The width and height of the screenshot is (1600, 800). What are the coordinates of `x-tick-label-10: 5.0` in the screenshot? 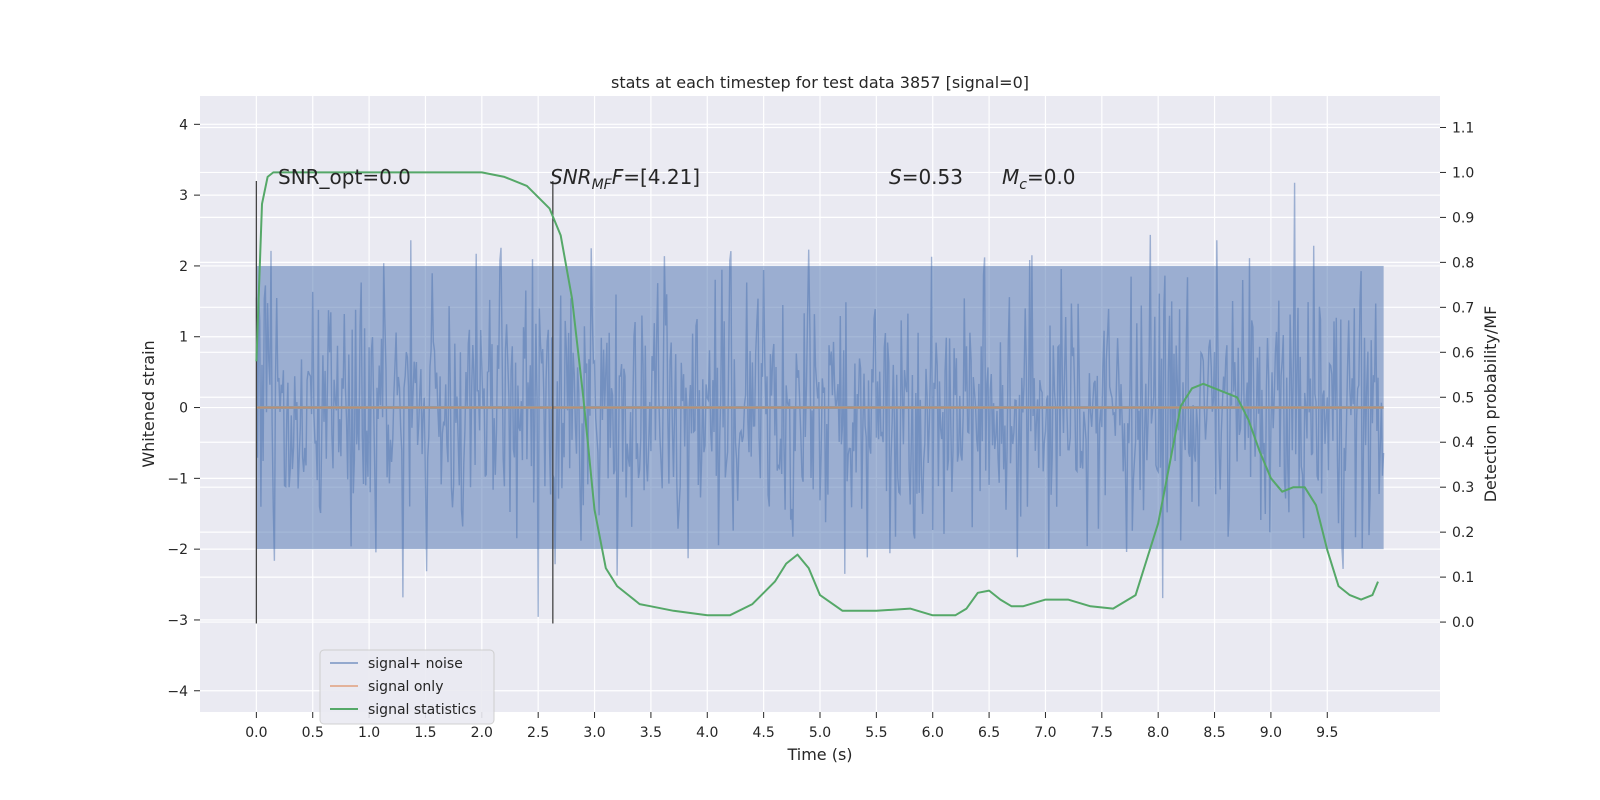 It's located at (820, 733).